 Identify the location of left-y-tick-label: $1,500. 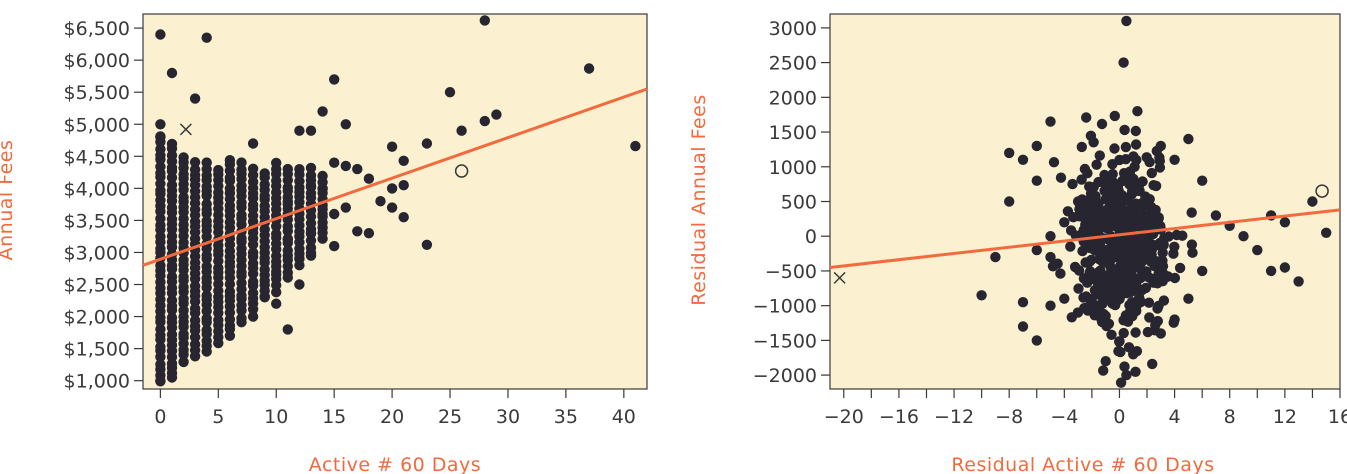
(97, 350).